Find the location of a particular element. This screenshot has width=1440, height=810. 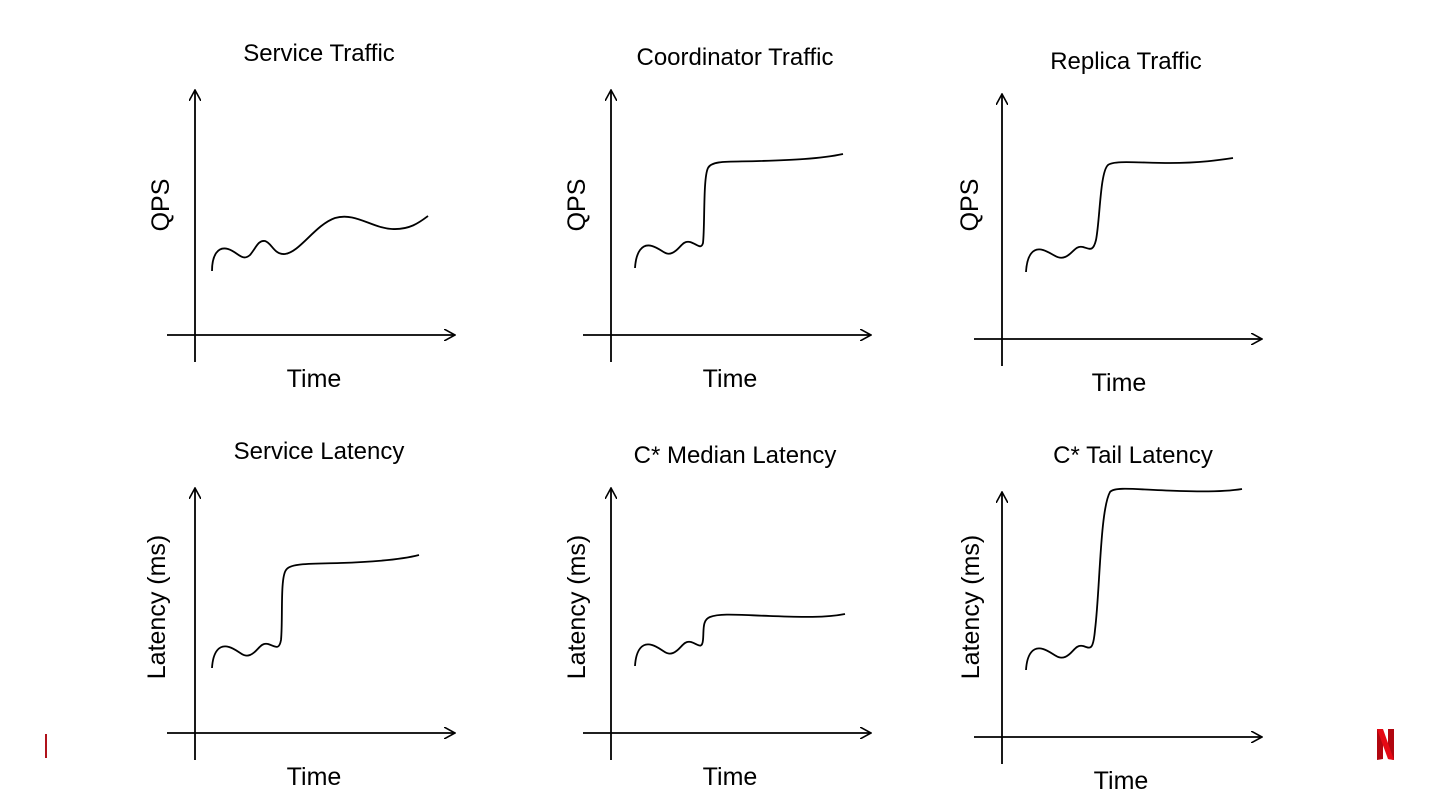

netflix-logo-icon is located at coordinates (1385, 744).